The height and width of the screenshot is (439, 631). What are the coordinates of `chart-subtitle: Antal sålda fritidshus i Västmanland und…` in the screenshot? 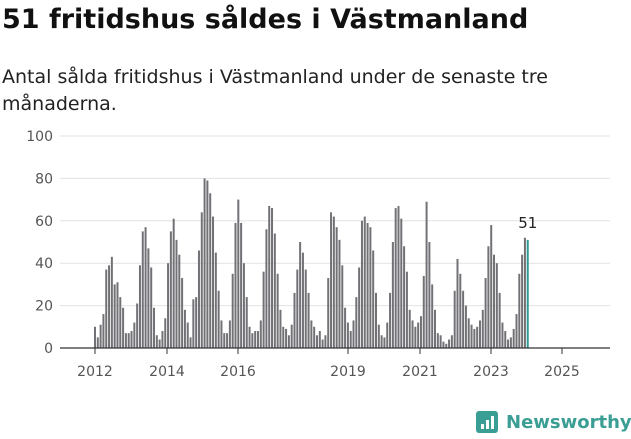 It's located at (275, 90).